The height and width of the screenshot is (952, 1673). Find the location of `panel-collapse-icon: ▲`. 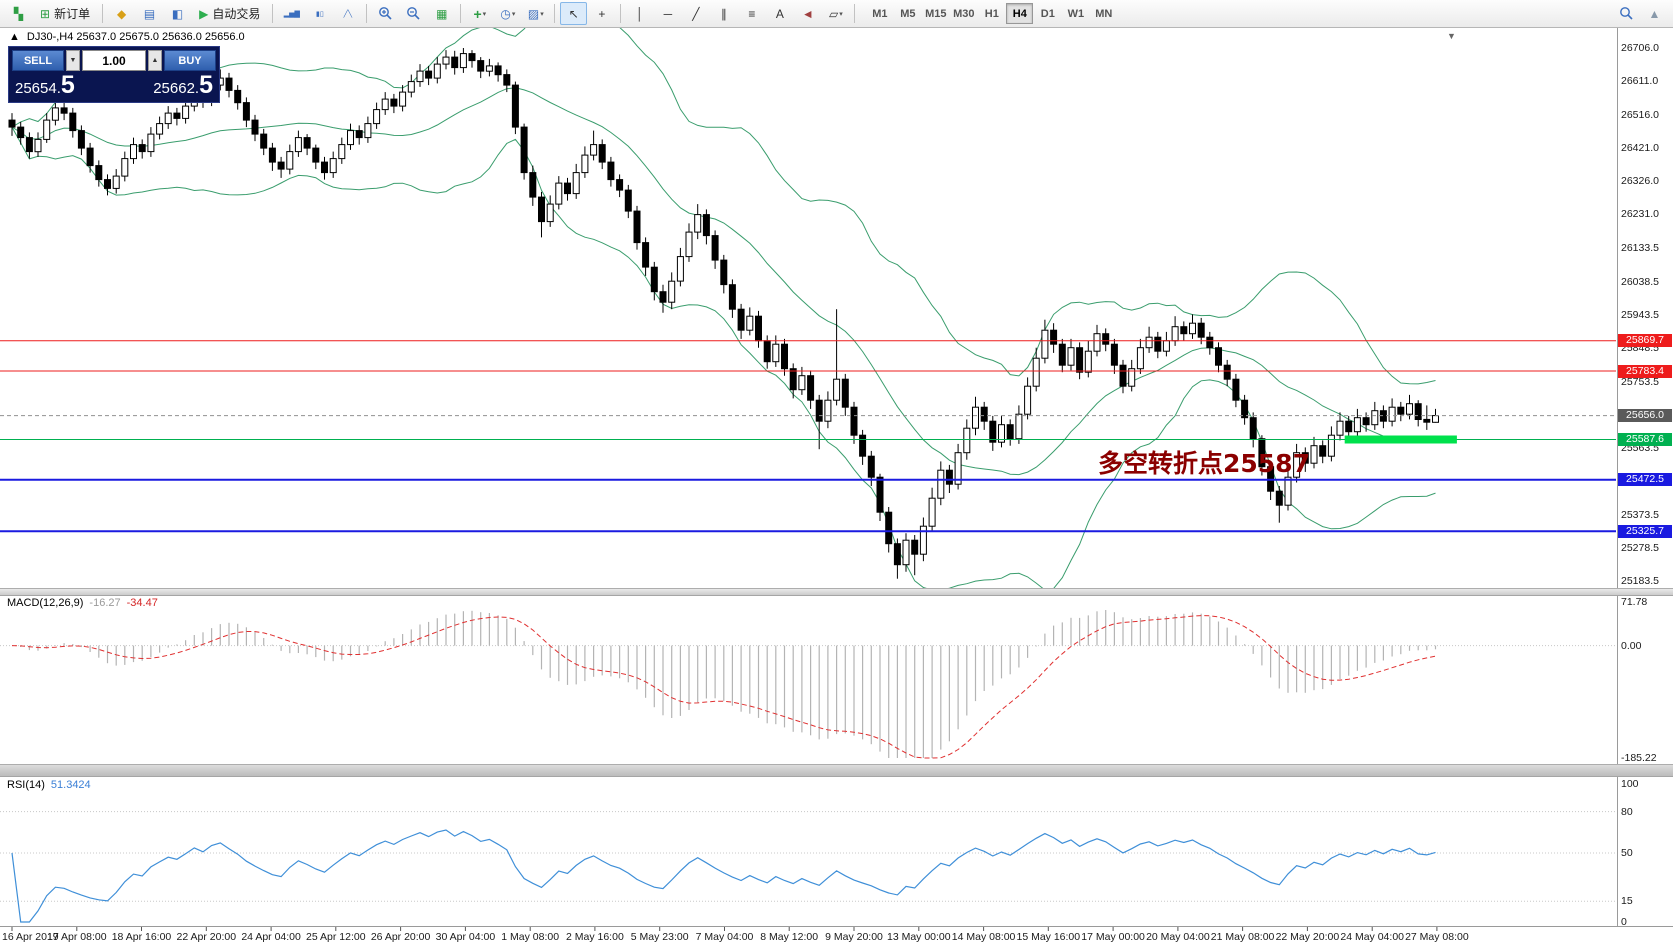

panel-collapse-icon: ▲ is located at coordinates (14, 37).